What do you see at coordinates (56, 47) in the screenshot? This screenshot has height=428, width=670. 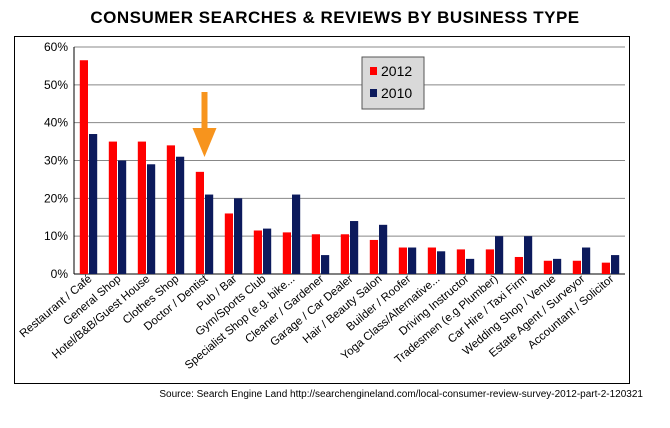 I see `y-tick-label: 60%` at bounding box center [56, 47].